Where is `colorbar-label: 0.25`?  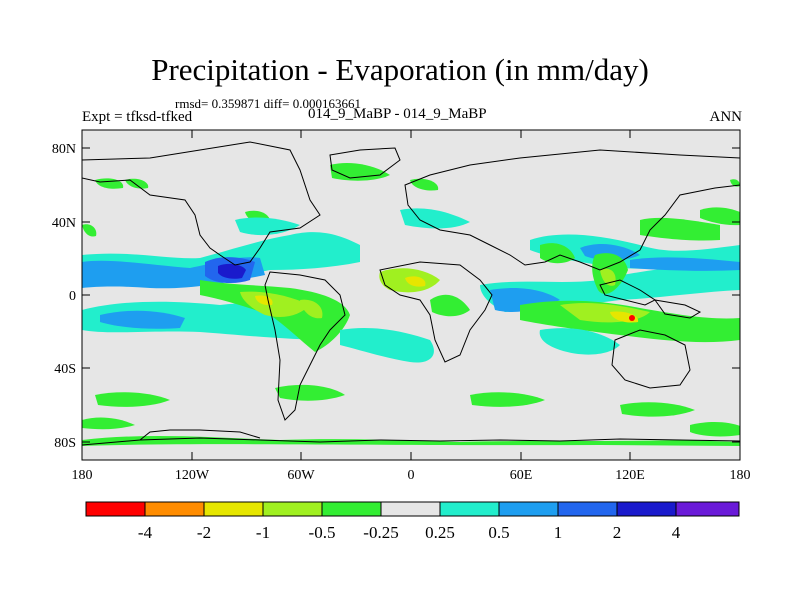
colorbar-label: 0.25 is located at coordinates (440, 532).